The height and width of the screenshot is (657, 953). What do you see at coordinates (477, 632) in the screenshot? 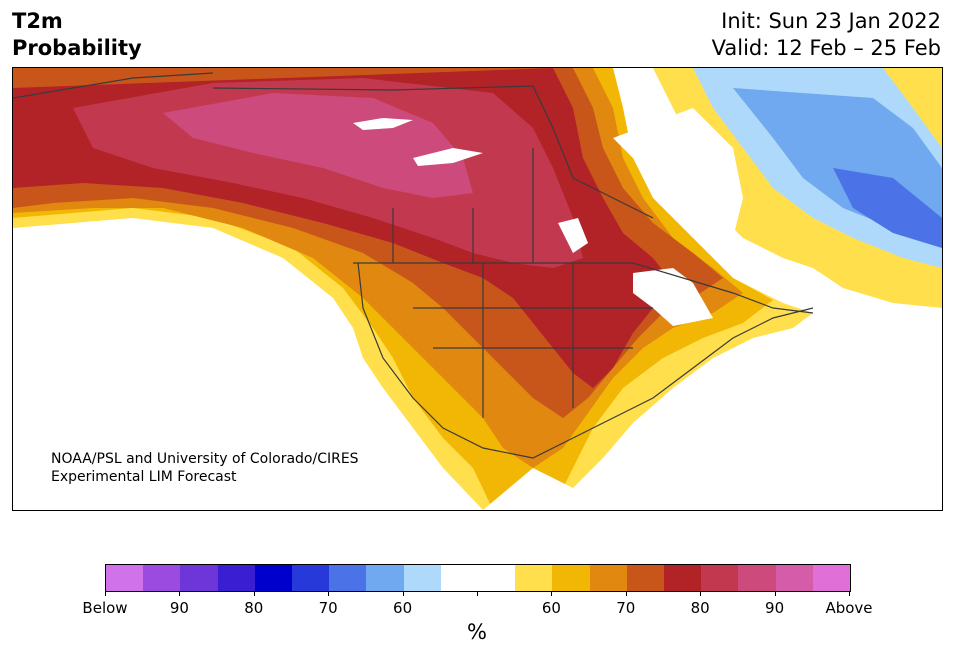
I see `colorbar-unit: %` at bounding box center [477, 632].